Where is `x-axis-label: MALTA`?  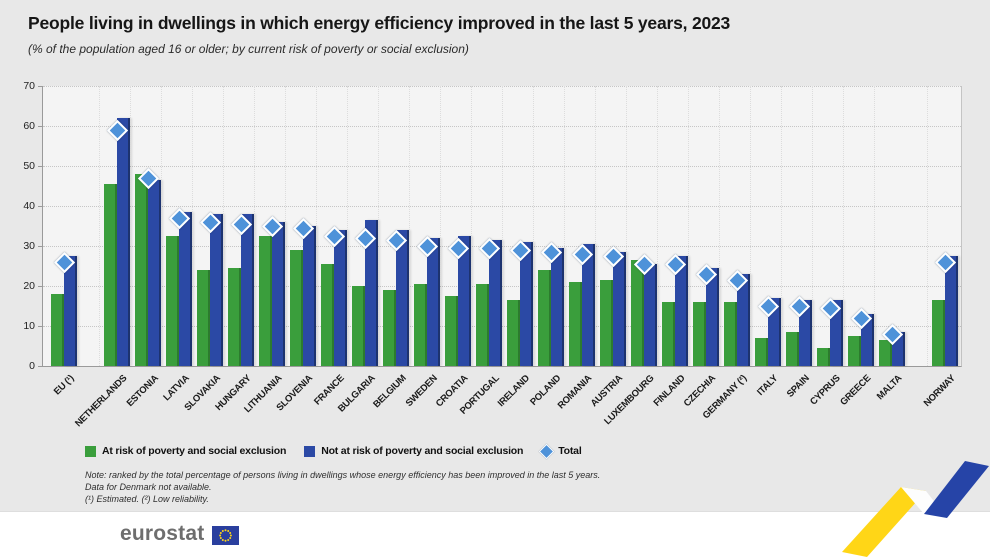 x-axis-label: MALTA is located at coordinates (890, 388).